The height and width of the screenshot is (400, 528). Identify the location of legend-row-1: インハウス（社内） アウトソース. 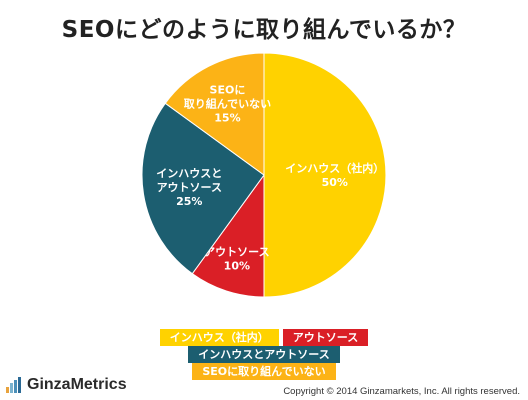
(264, 336).